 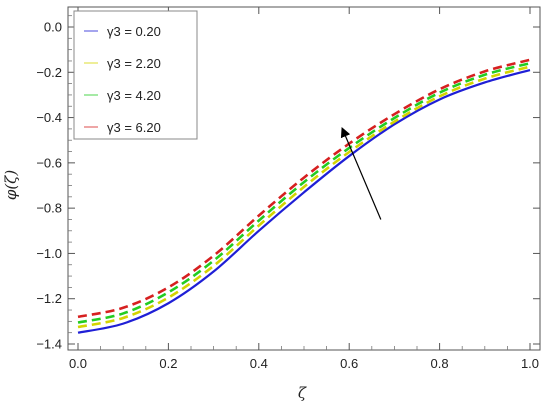 I want to click on legend: γ3 = 0.20 γ3 = 2.20 γ3 = 4.20 γ3 = 6.20, so click(x=135, y=75).